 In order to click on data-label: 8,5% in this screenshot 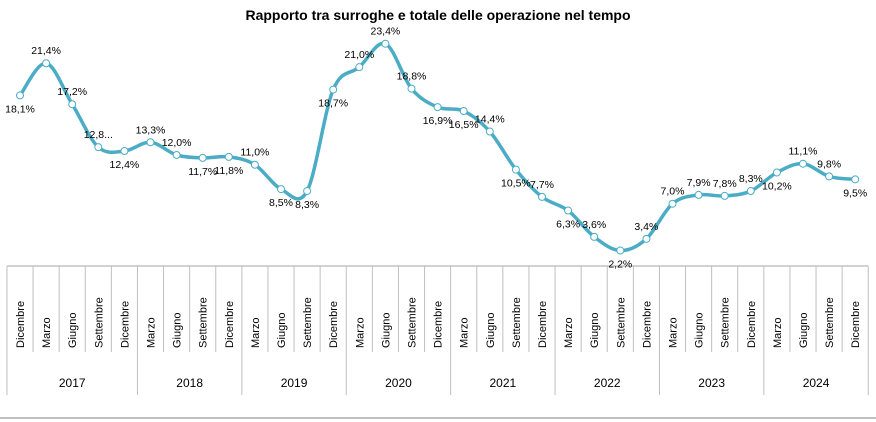, I will do `click(281, 203)`.